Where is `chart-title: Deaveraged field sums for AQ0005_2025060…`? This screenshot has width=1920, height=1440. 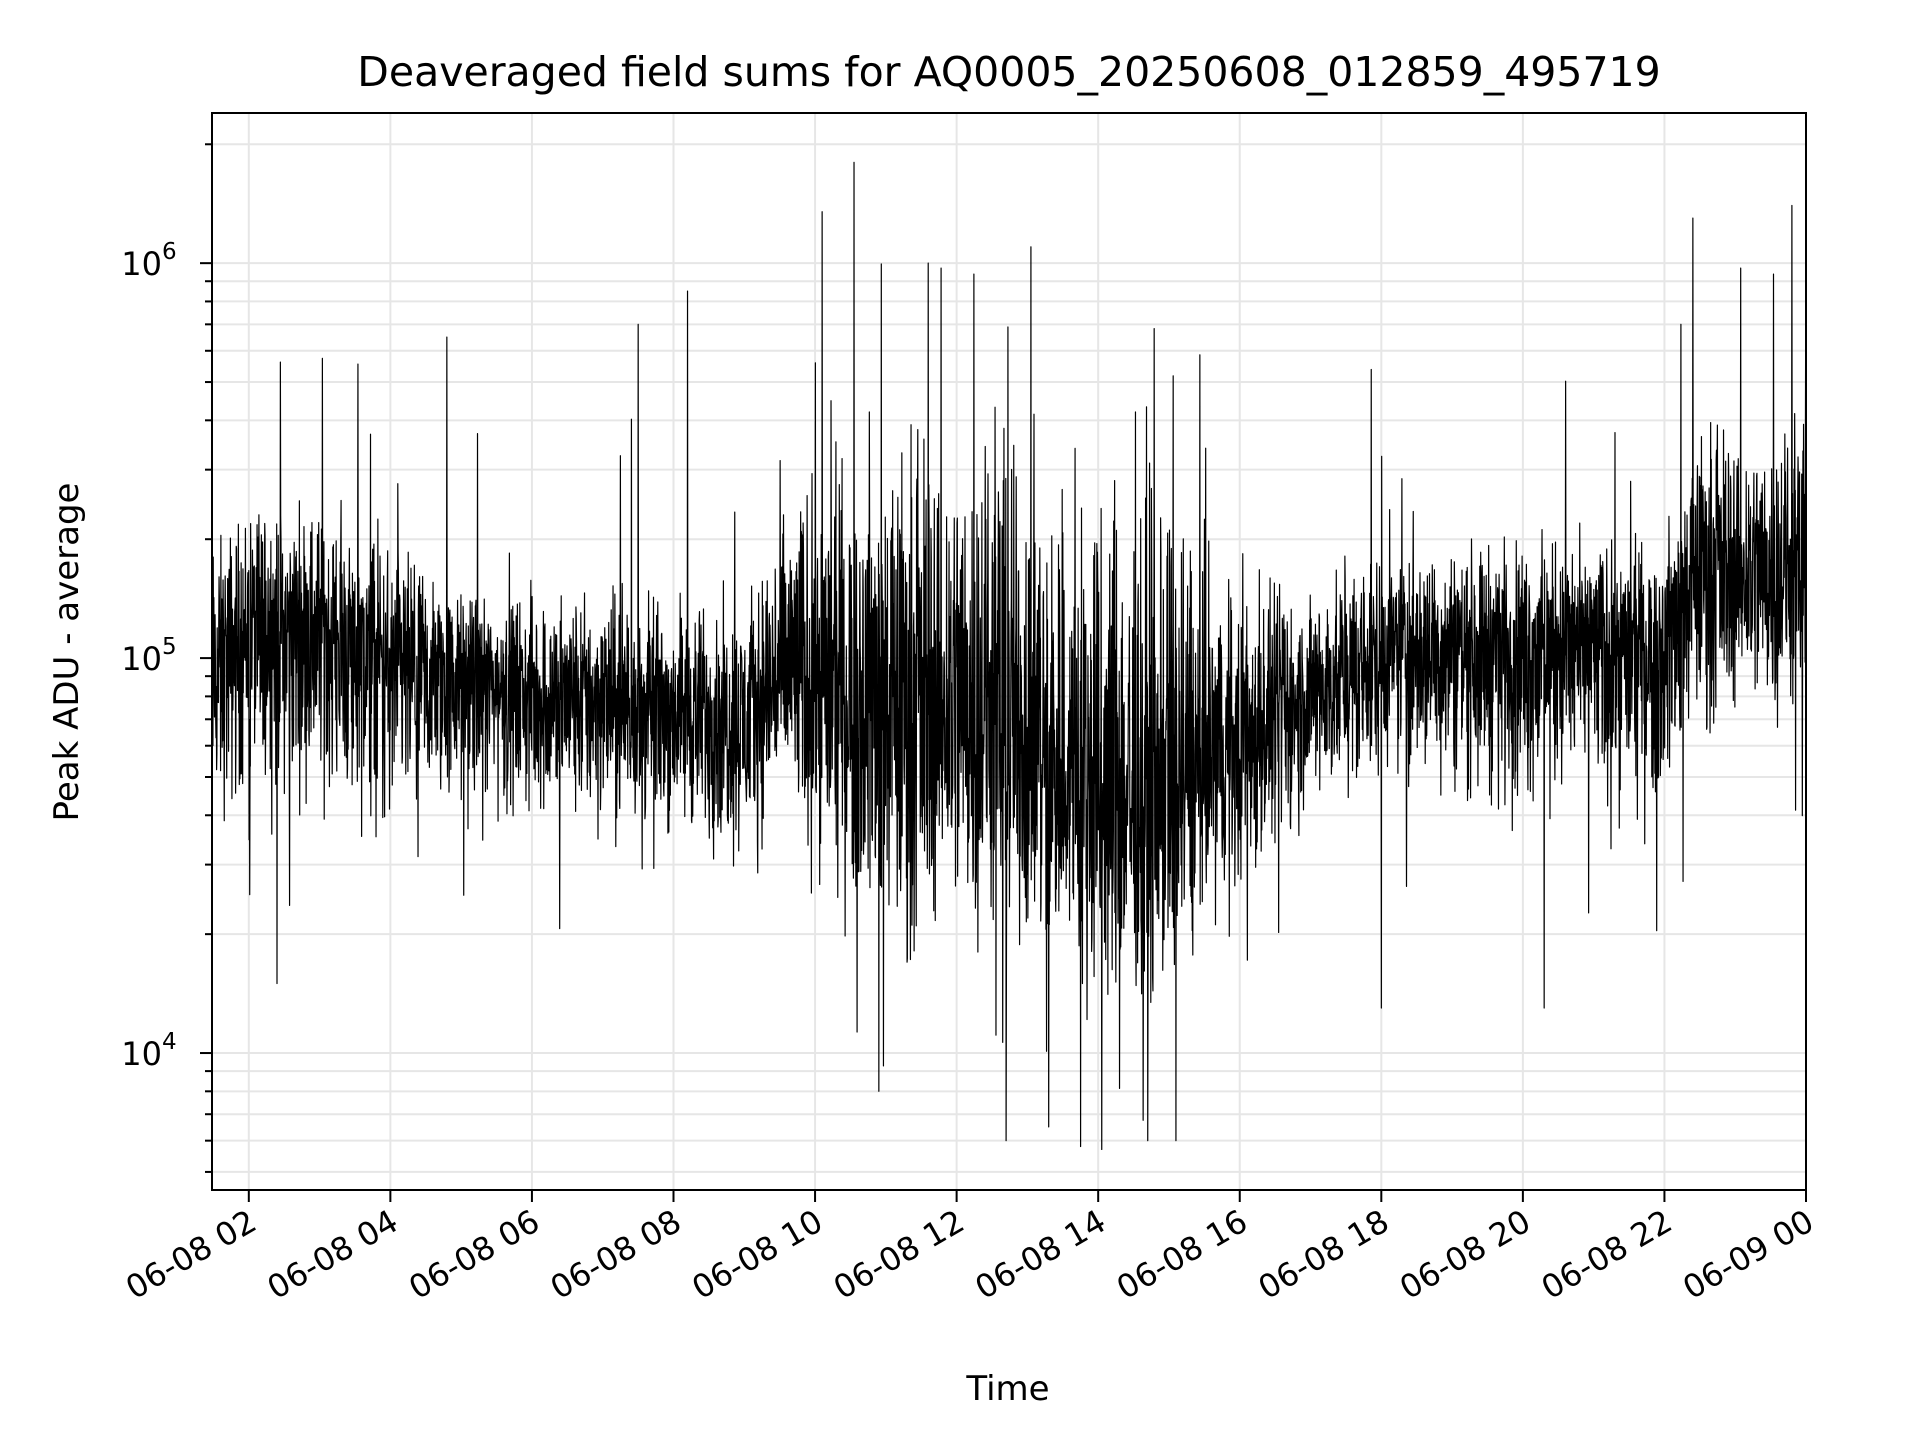 chart-title: Deaveraged field sums for AQ0005_2025060… is located at coordinates (1008, 72).